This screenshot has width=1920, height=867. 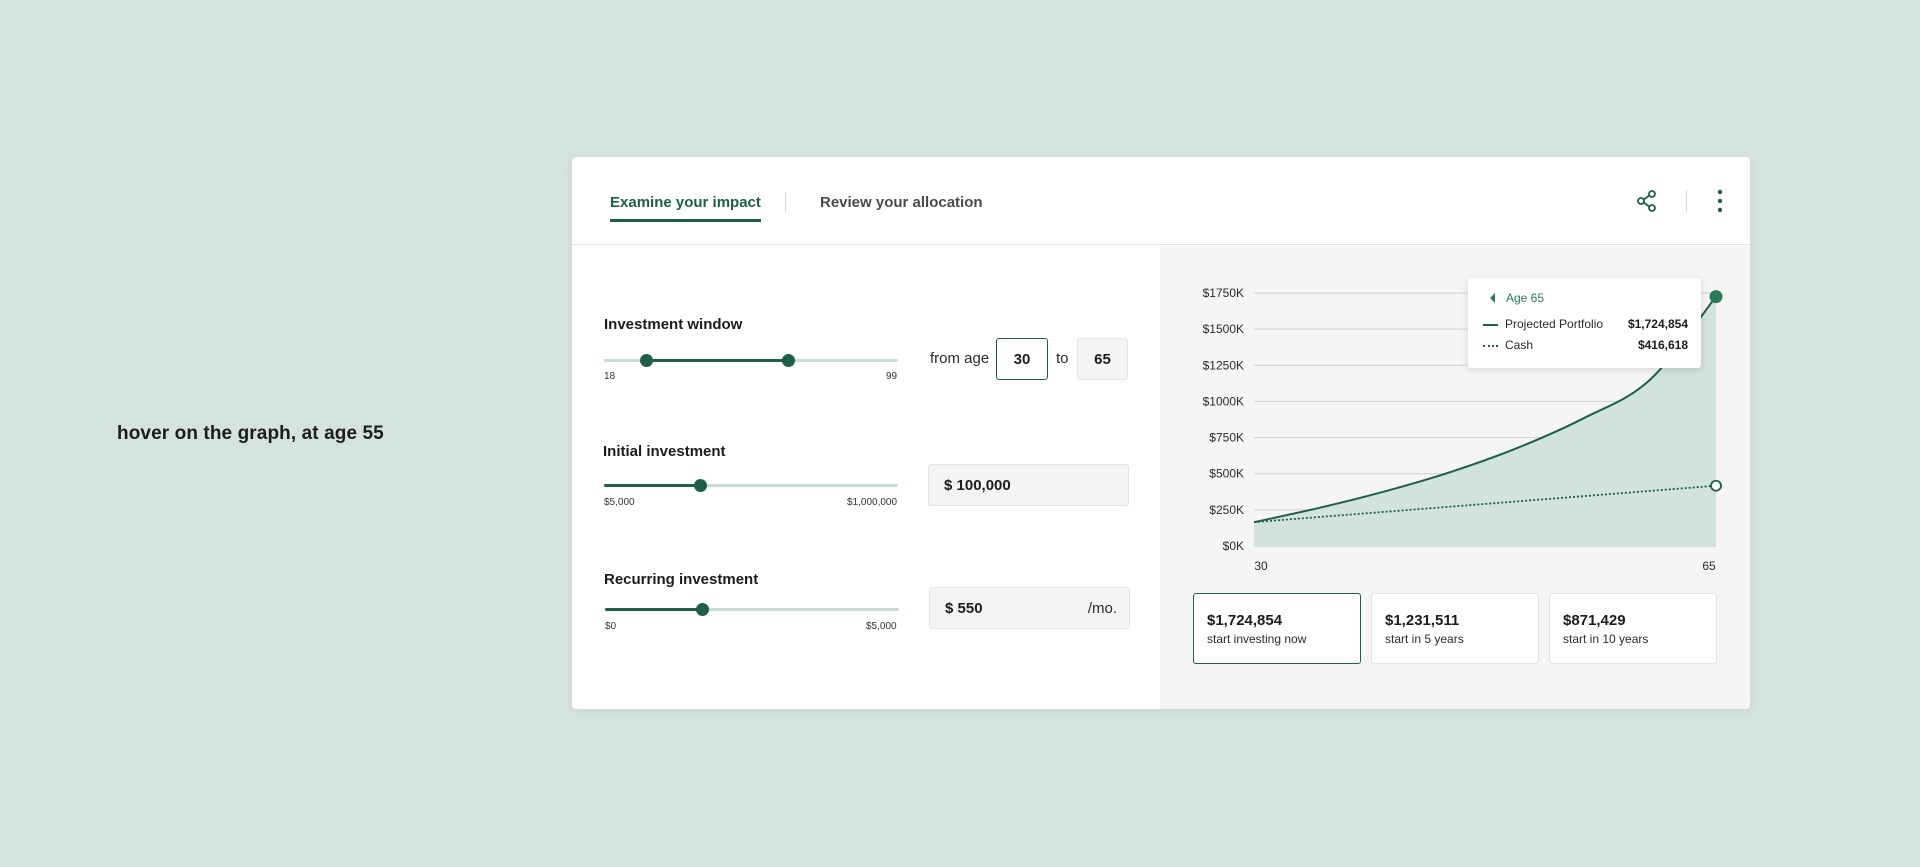 I want to click on summary-description: start in 5 years, so click(x=1424, y=639).